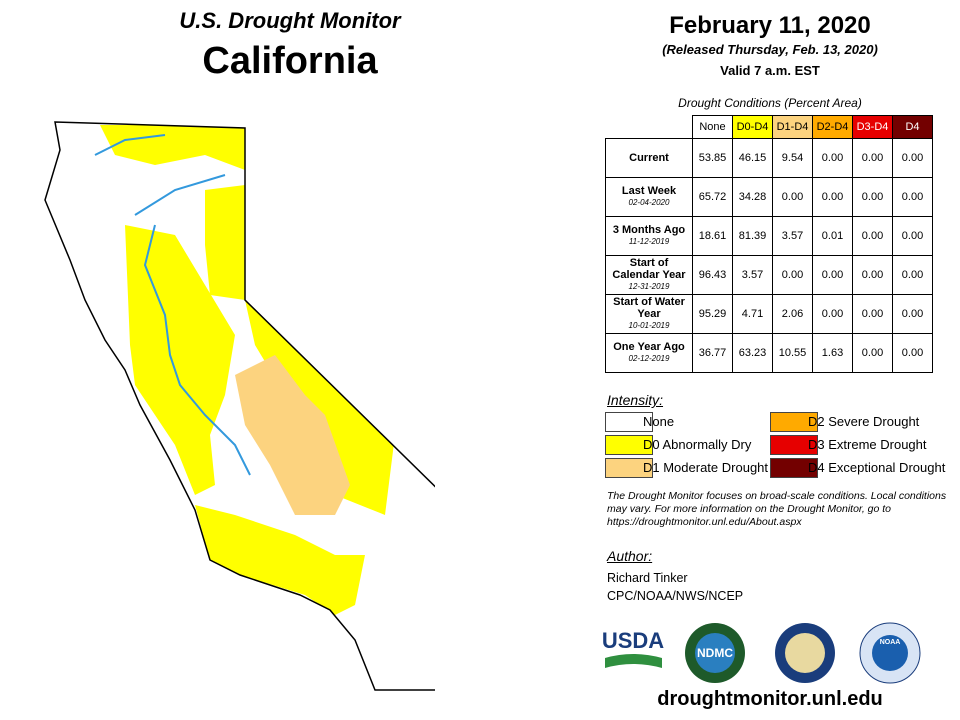  What do you see at coordinates (712, 352) in the screenshot?
I see `cell: 36.77` at bounding box center [712, 352].